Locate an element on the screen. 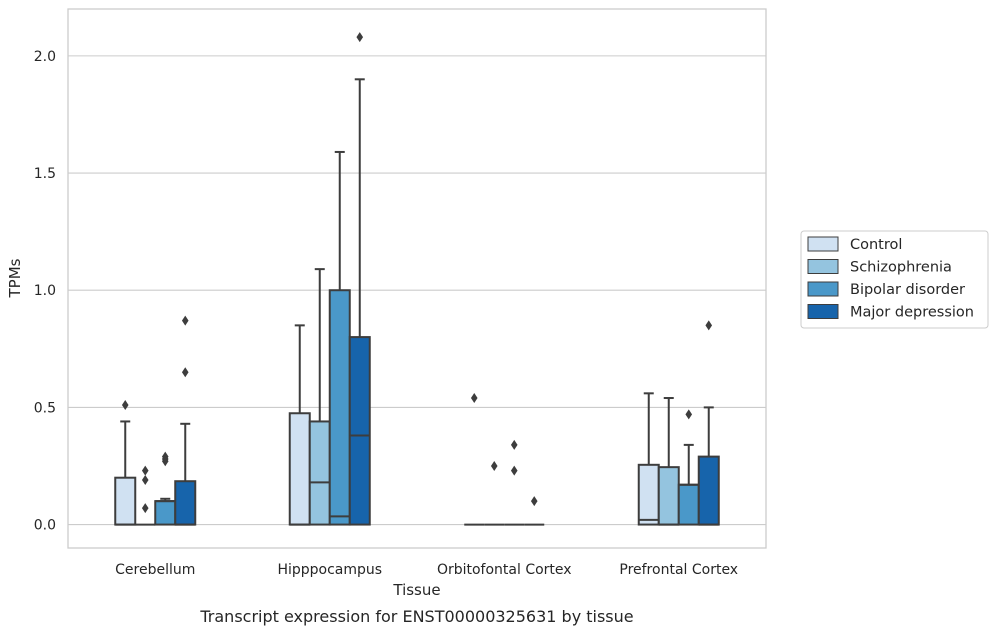 This screenshot has width=997, height=634. legend-frame is located at coordinates (894, 279).